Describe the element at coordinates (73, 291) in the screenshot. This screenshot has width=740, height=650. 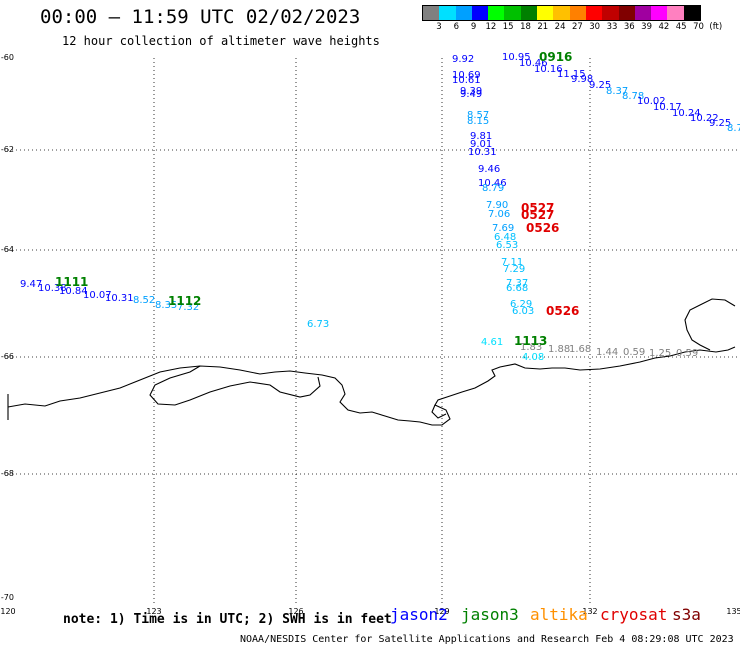
I see `wave-height-label: 10.84` at that location.